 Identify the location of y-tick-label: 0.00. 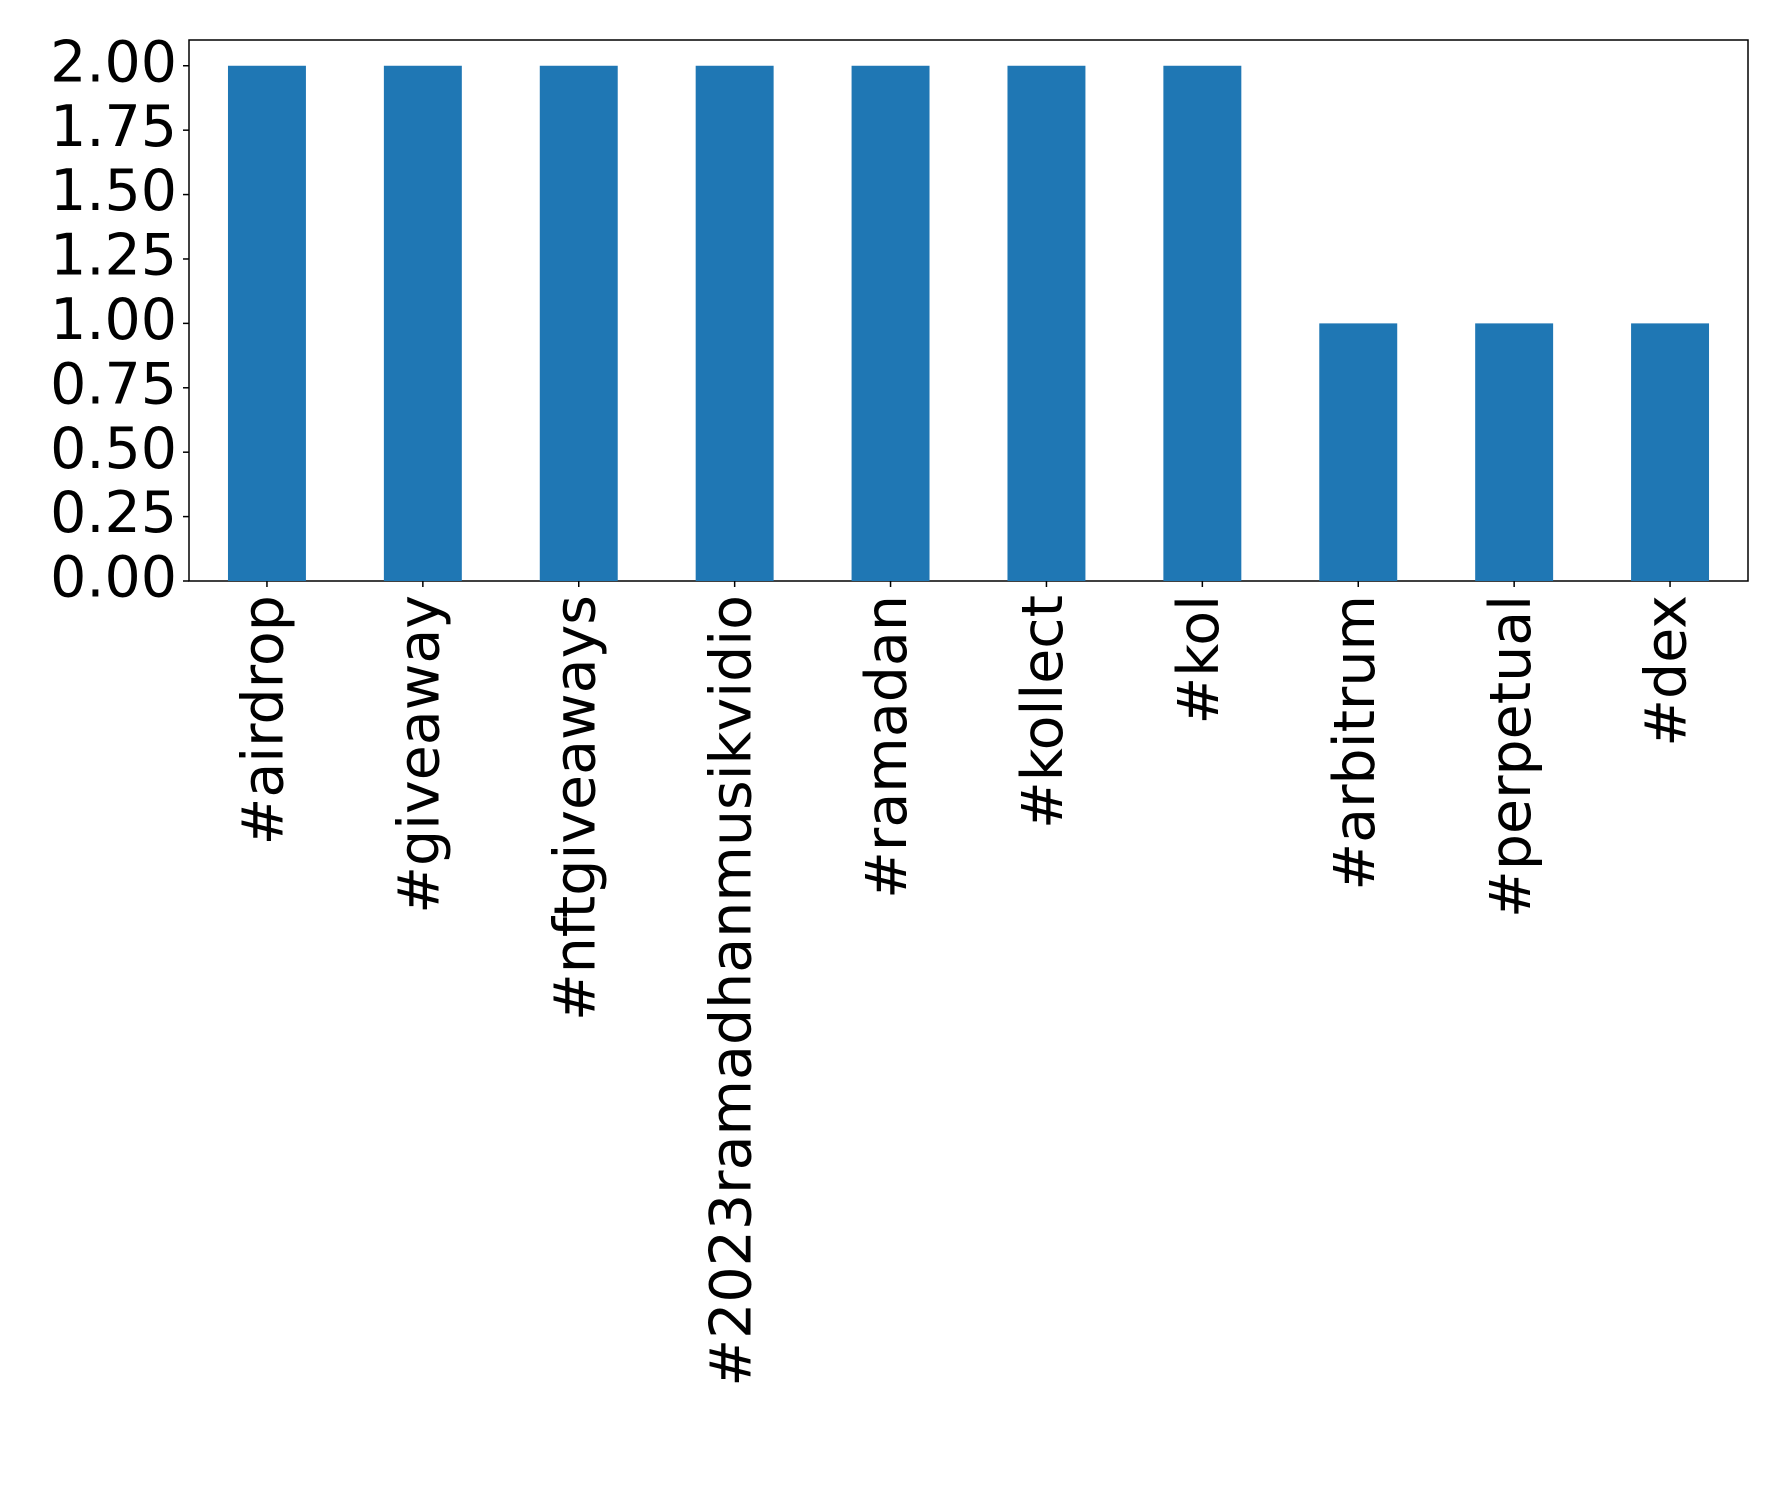
(113, 578).